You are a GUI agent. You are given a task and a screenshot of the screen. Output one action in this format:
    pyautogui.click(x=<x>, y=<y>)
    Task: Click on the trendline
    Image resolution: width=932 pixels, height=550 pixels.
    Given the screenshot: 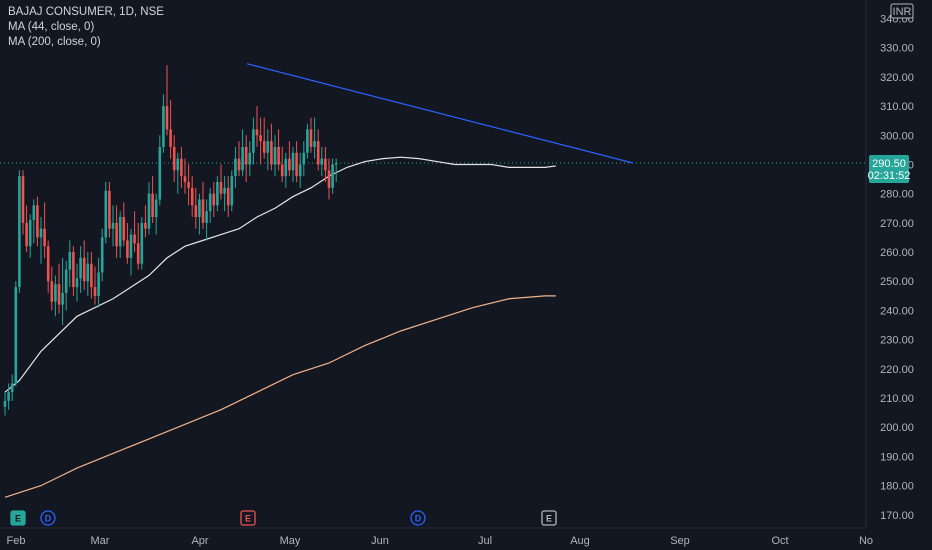 What is the action you would take?
    pyautogui.click(x=440, y=113)
    